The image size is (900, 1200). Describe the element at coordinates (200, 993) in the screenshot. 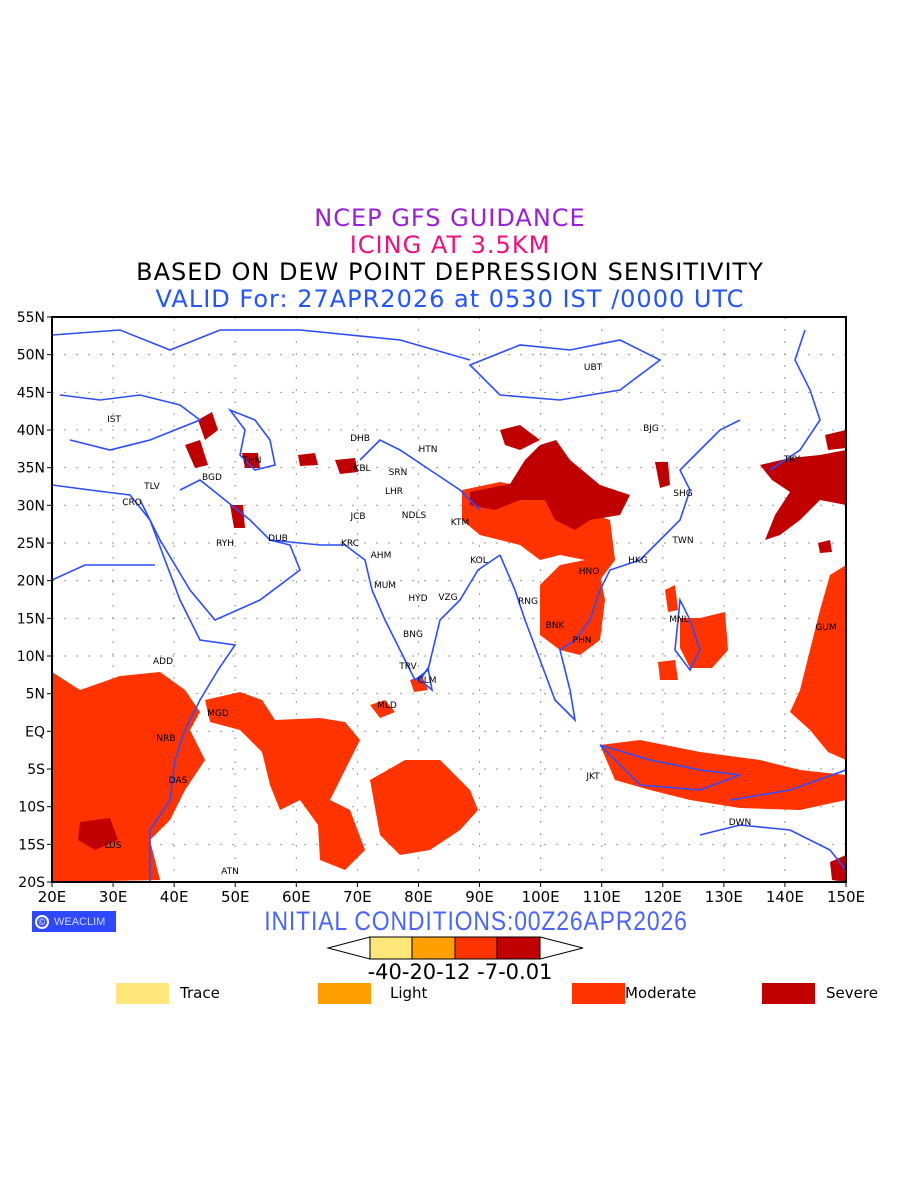

I see `legend-label-trace: Trace` at that location.